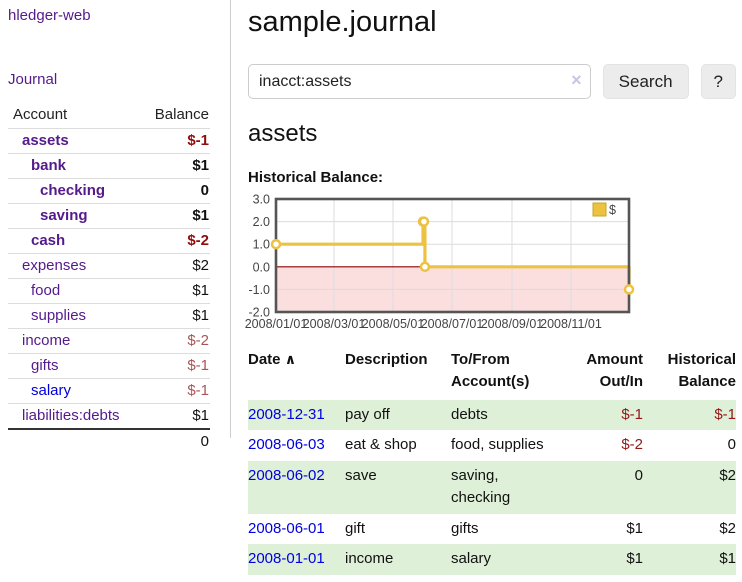  Describe the element at coordinates (109, 391) in the screenshot. I see `account-row-salary: salary $-1` at that location.